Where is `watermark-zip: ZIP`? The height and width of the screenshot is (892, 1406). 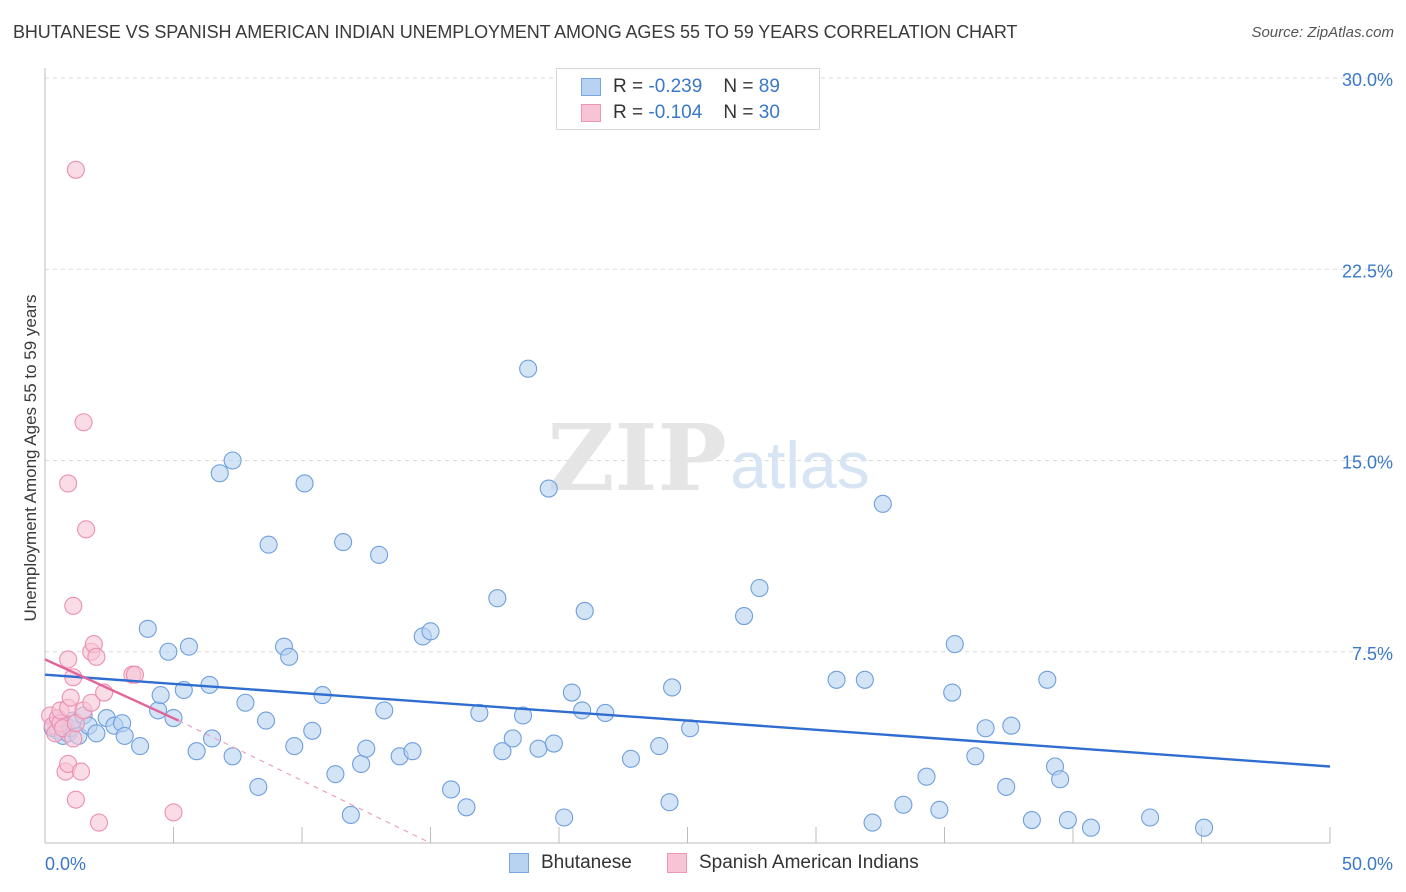 watermark-zip: ZIP is located at coordinates (636, 458).